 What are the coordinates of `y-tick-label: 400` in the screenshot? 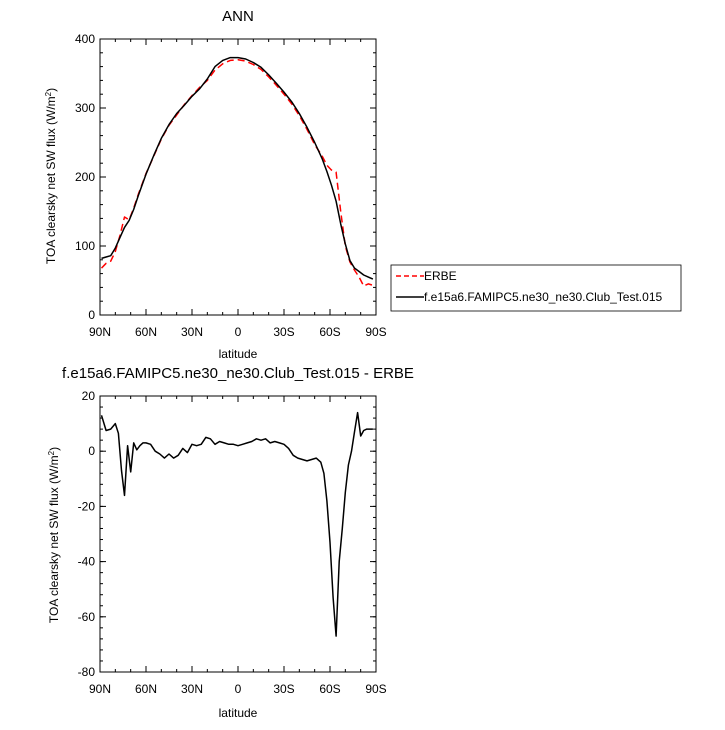 It's located at (85, 39).